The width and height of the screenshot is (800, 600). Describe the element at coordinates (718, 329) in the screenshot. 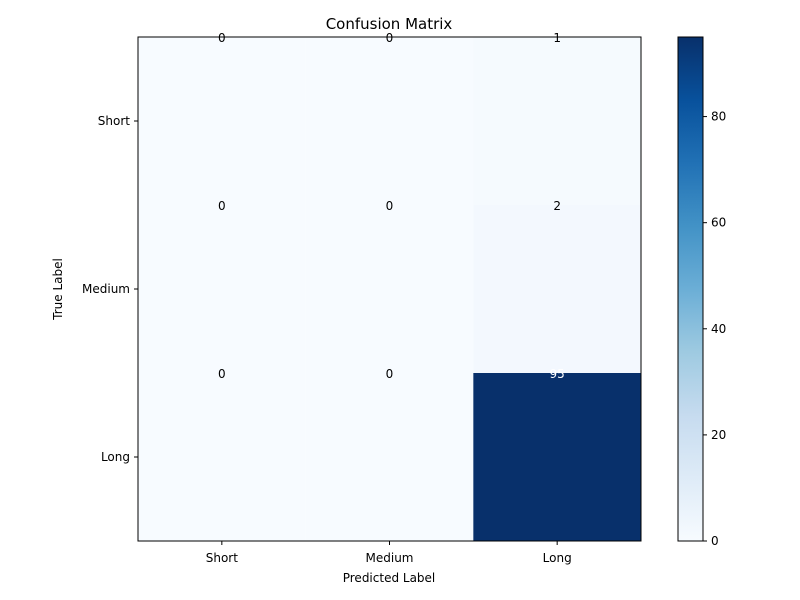

I see `colorbar-tick-label: 40` at that location.